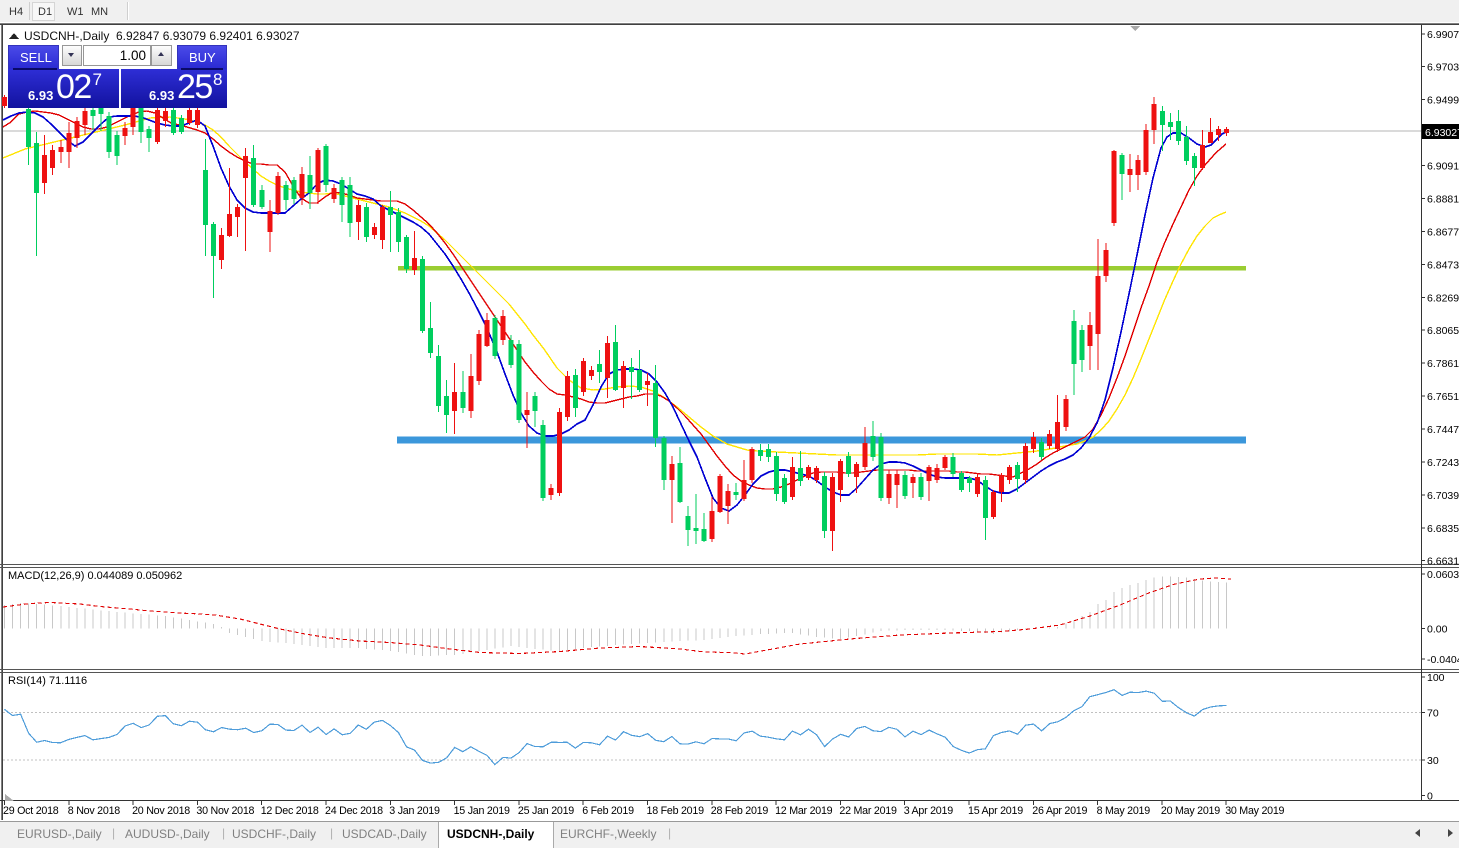  What do you see at coordinates (94, 811) in the screenshot?
I see `svg-text: 8 Nov 2018` at bounding box center [94, 811].